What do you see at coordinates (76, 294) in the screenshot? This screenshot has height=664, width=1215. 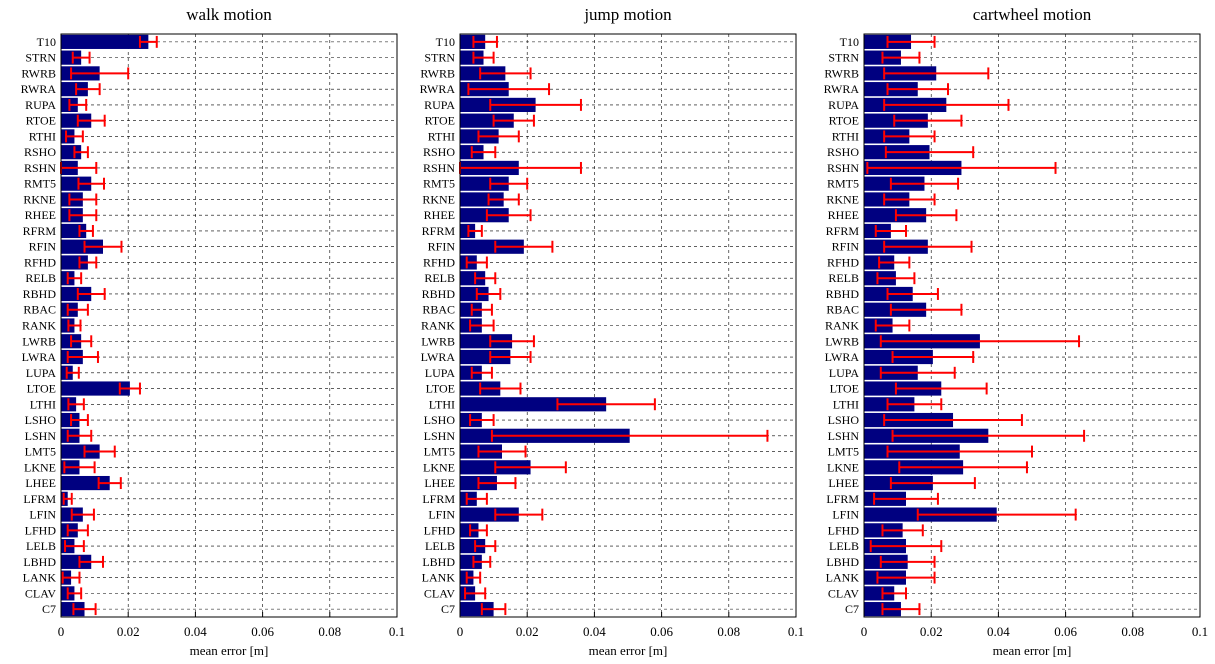 I see `bar-rbhd` at bounding box center [76, 294].